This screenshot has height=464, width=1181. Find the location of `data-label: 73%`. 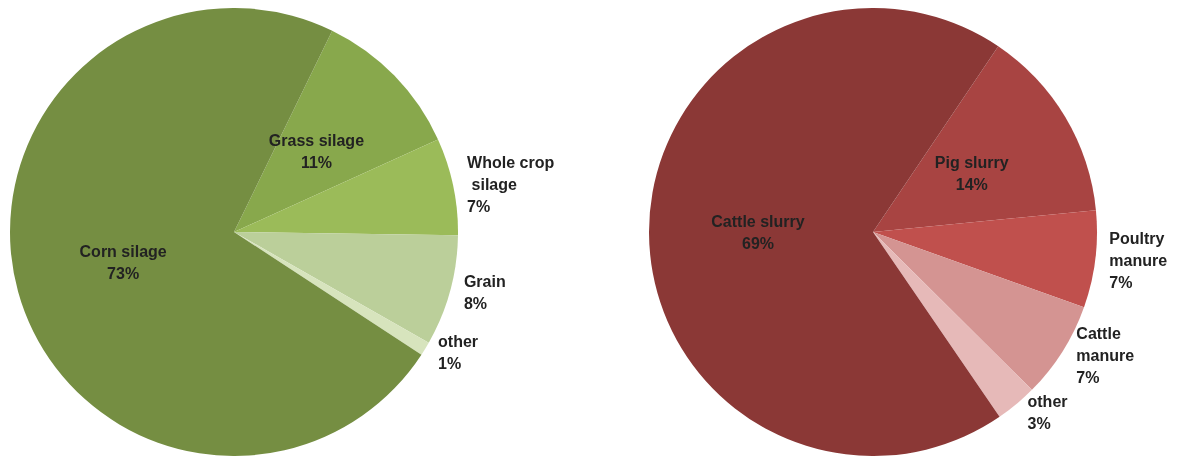

data-label: 73% is located at coordinates (123, 274).